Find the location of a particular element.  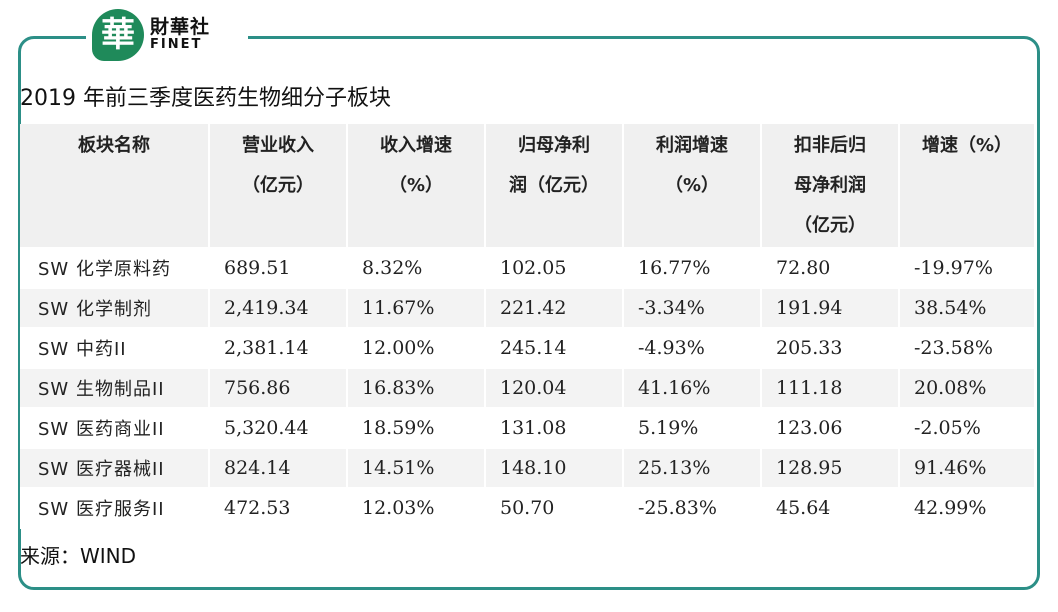

column-header-2-line2: （%） is located at coordinates (416, 185).